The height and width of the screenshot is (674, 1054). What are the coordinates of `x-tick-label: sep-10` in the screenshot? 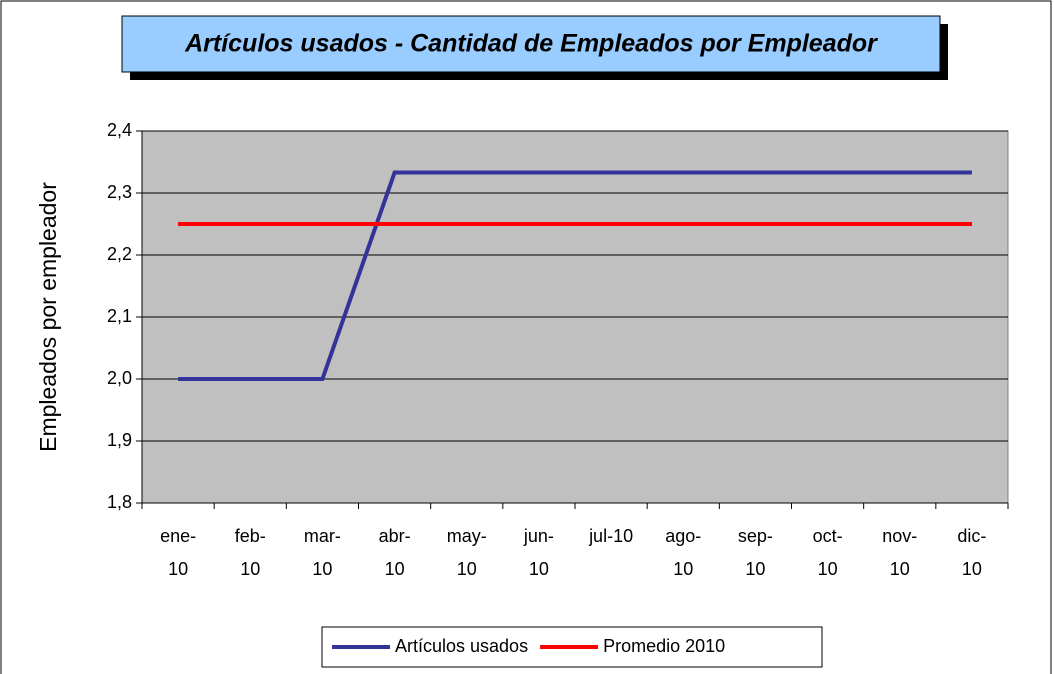 It's located at (755, 552).